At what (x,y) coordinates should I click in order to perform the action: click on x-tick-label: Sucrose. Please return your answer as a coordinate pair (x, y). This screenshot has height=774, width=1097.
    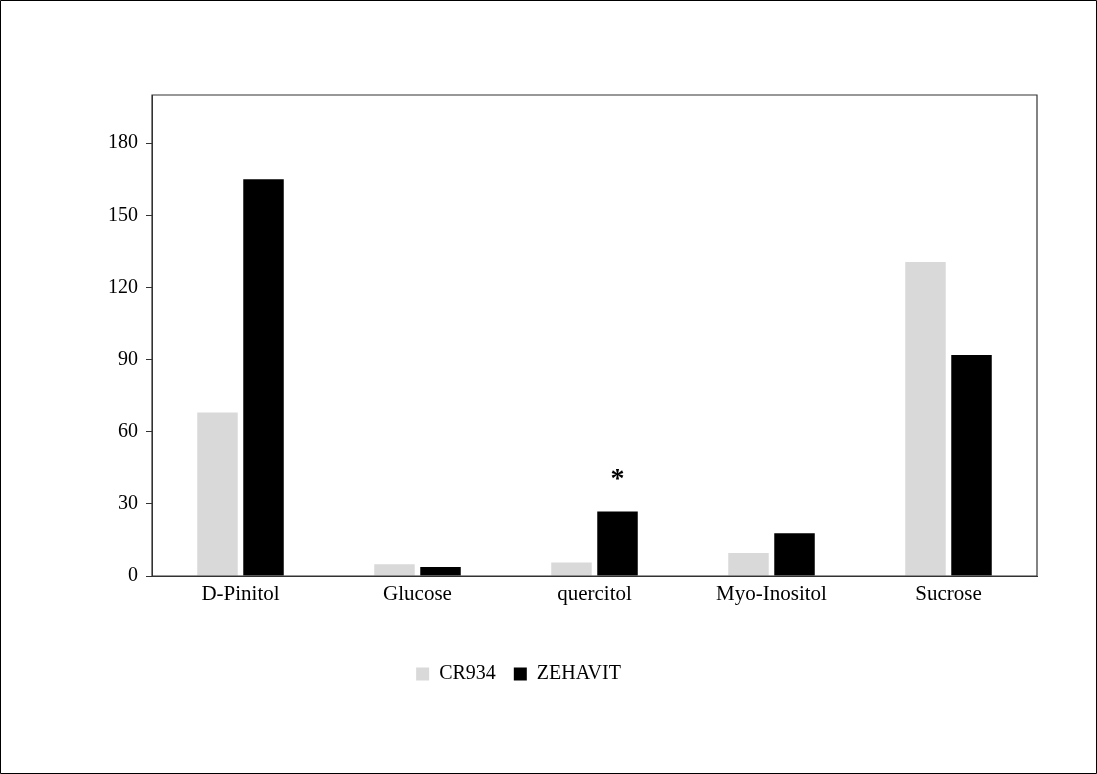
    Looking at the image, I should click on (948, 593).